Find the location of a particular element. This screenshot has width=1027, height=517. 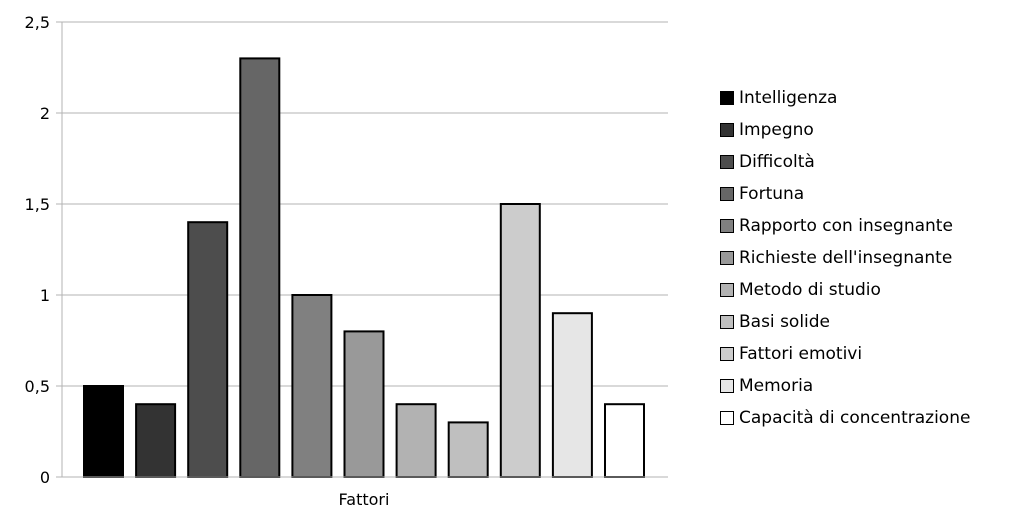

legend-item: Metodo di studio is located at coordinates (845, 290).